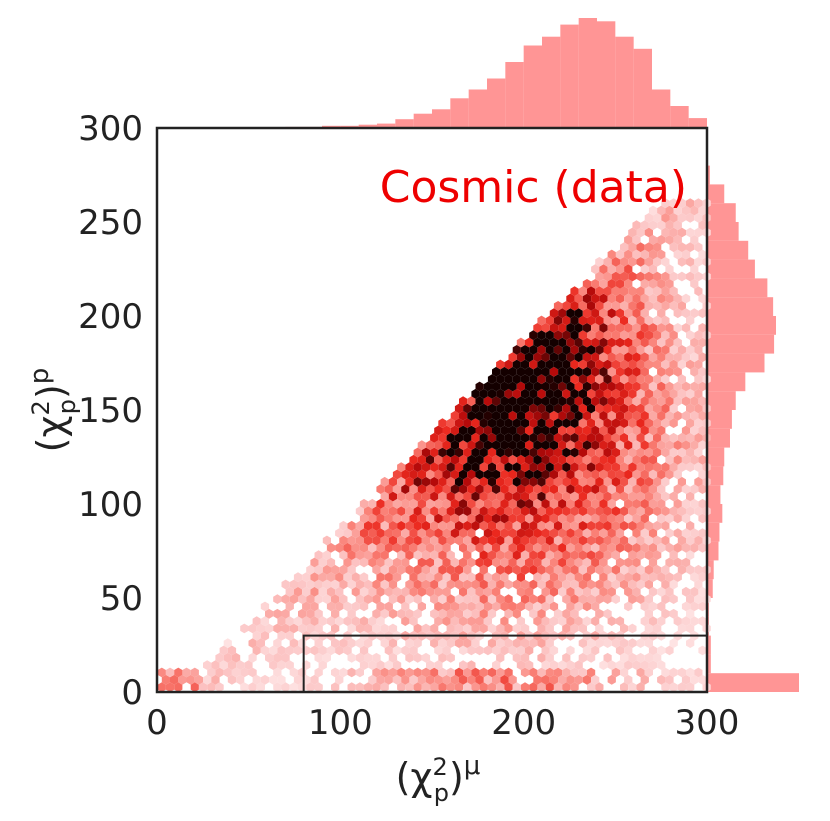 Image resolution: width=830 pixels, height=821 pixels. I want to click on x-axis-label-sup: 2, so click(439, 767).